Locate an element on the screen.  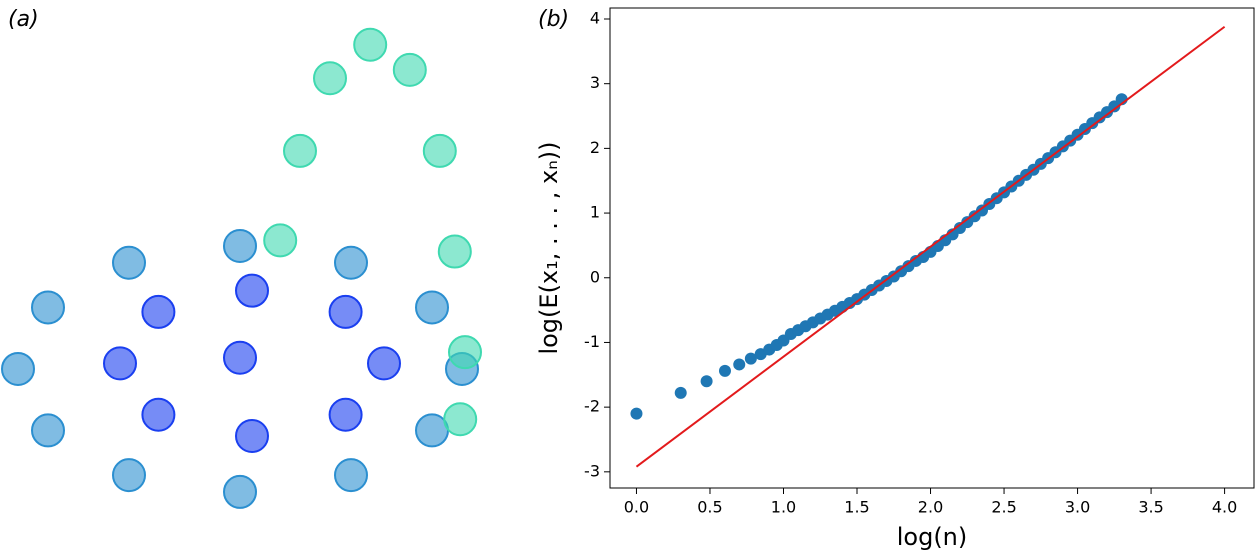
y-tick-label: 4 is located at coordinates (595, 17).